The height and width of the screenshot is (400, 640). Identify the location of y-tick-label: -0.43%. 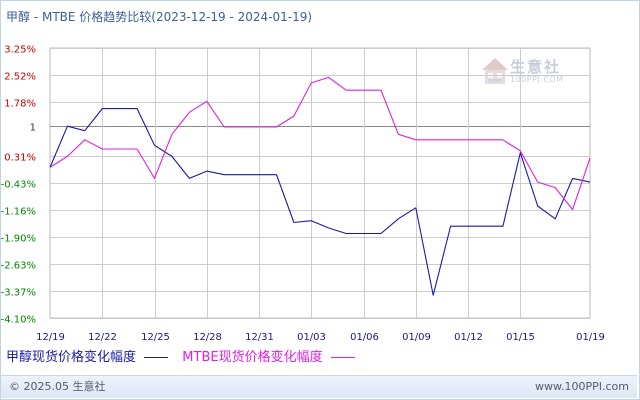
(18, 185).